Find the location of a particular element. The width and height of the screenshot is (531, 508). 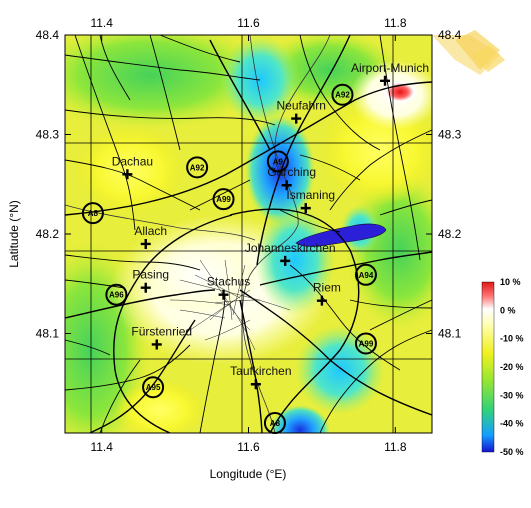

place-label: Airport-Munich is located at coordinates (390, 68).